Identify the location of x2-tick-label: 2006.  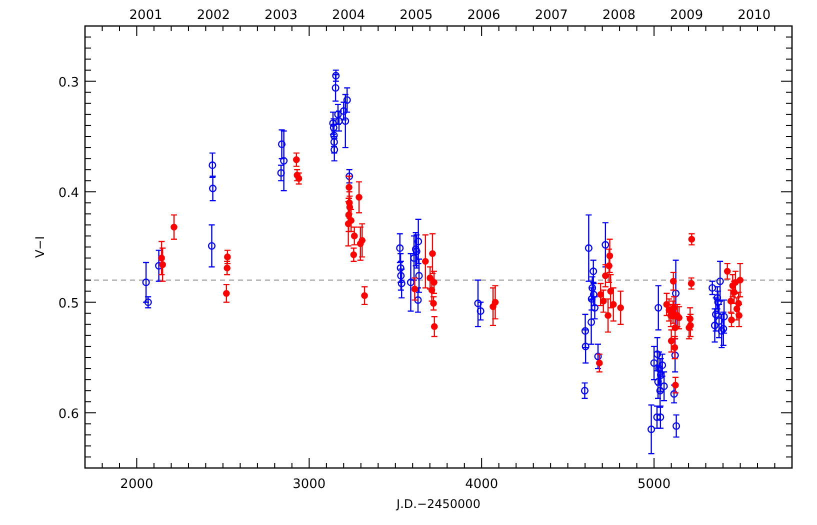
(483, 15).